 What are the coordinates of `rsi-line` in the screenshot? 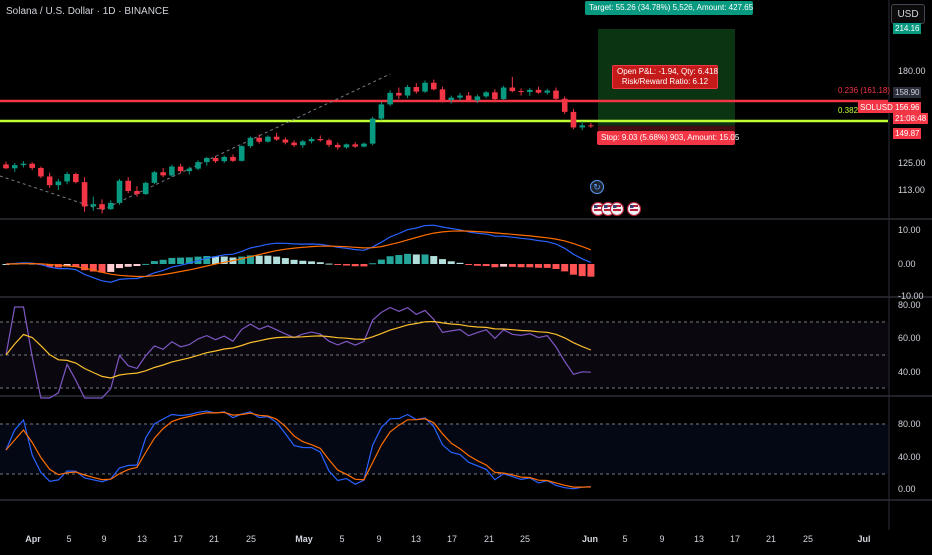 It's located at (298, 352).